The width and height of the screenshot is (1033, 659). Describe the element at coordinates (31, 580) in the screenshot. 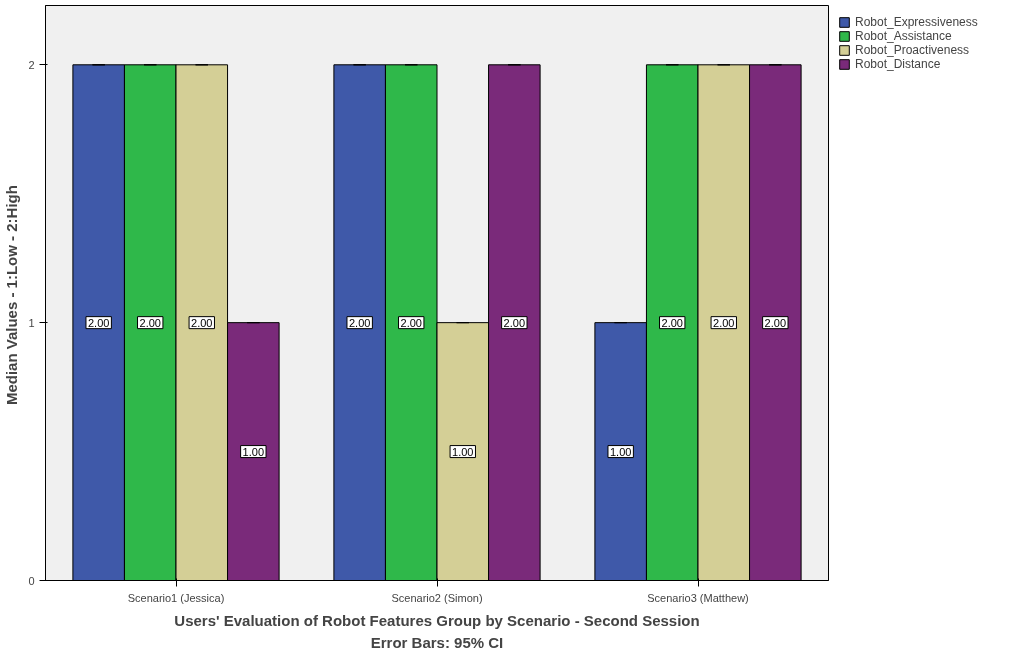

I see `y-tick-label: 0` at that location.